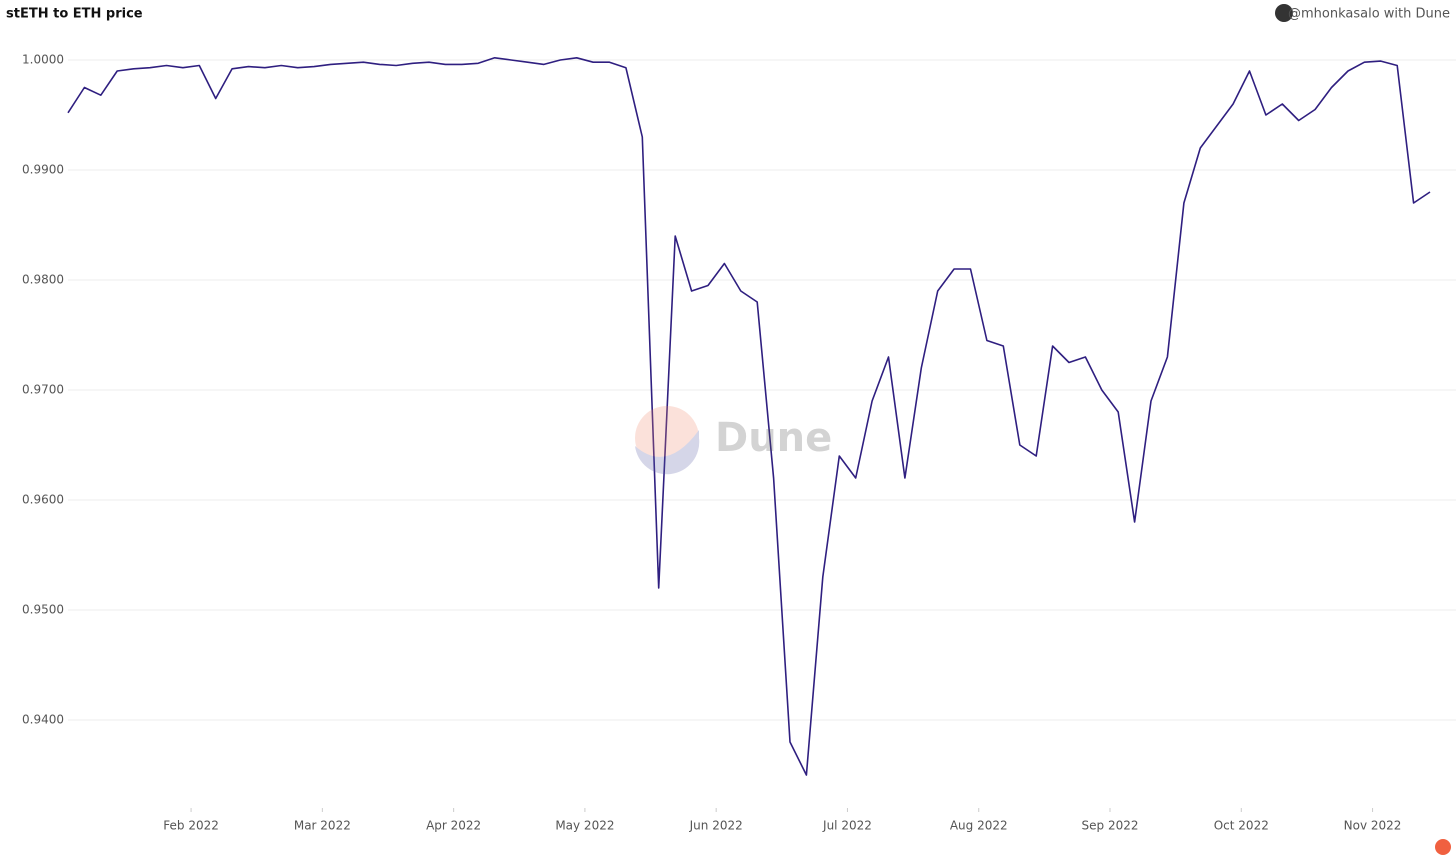 The image size is (1456, 860). What do you see at coordinates (43, 610) in the screenshot?
I see `y-tick-label: 0.9500` at bounding box center [43, 610].